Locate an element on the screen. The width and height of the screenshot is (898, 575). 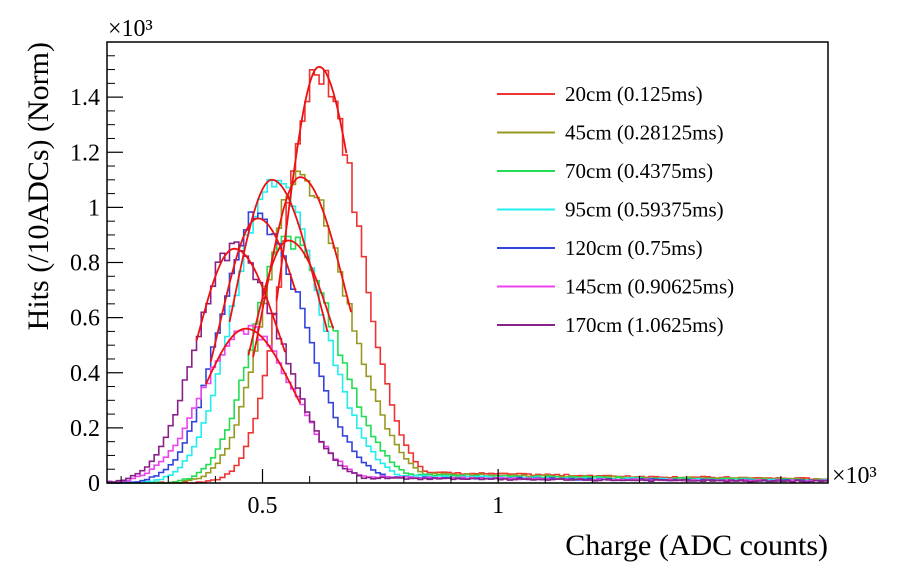
y-tick-label: 0.6 is located at coordinates (85, 319).